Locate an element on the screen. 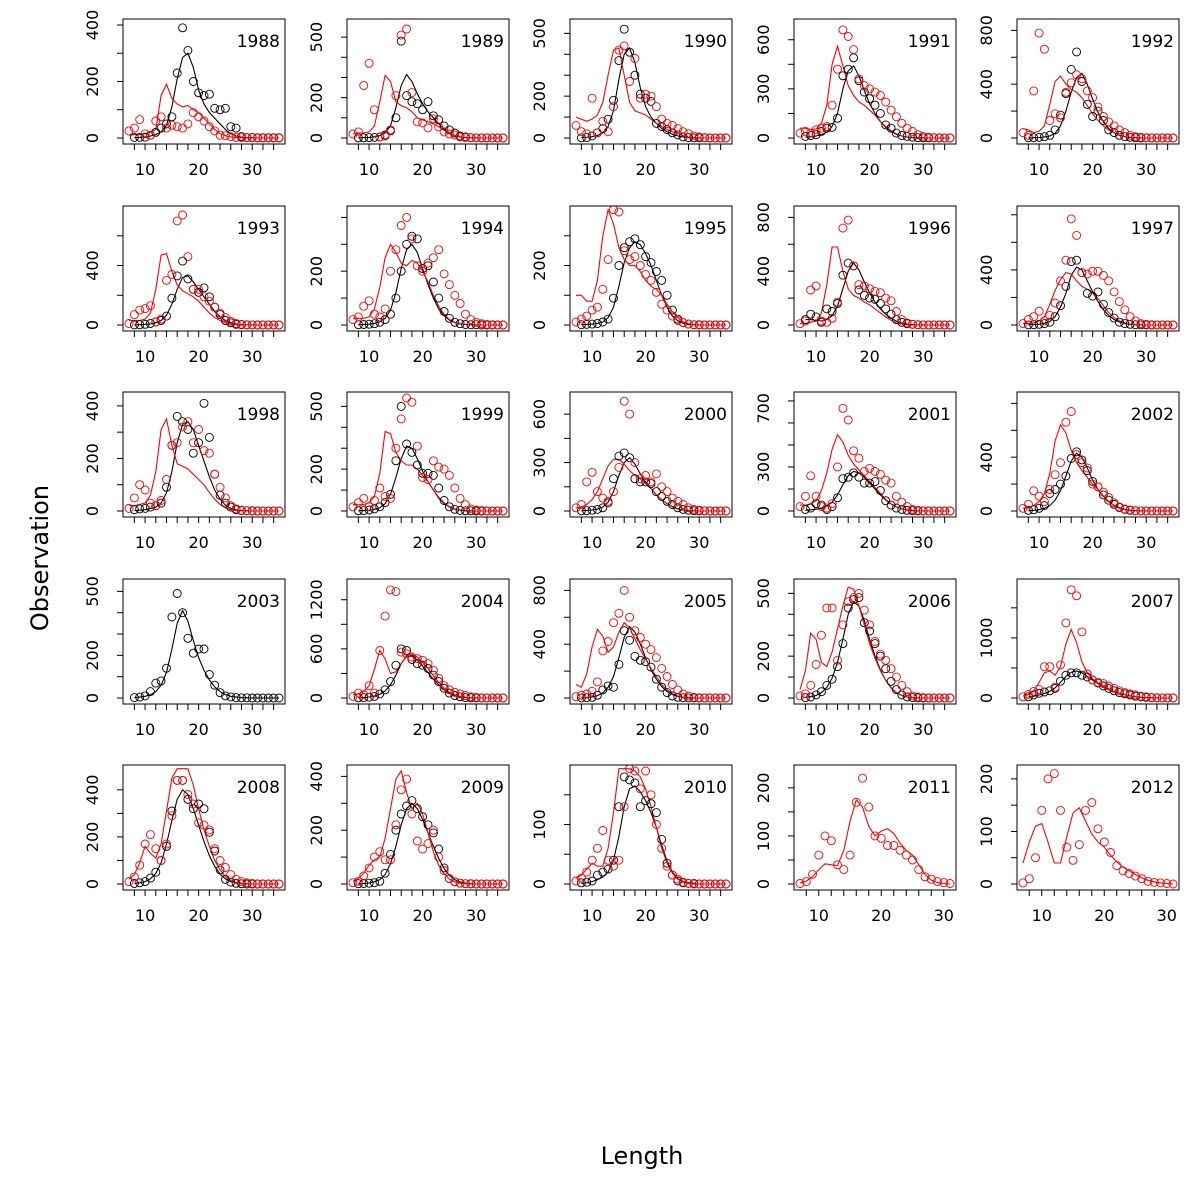  plot-area is located at coordinates (1098, 644).